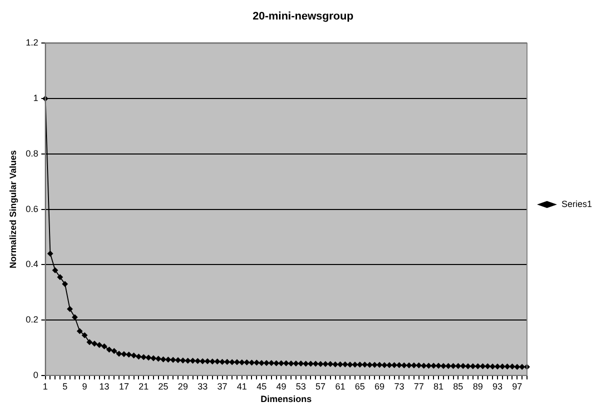  Describe the element at coordinates (286, 399) in the screenshot. I see `x-axis-title: Dimensions` at that location.